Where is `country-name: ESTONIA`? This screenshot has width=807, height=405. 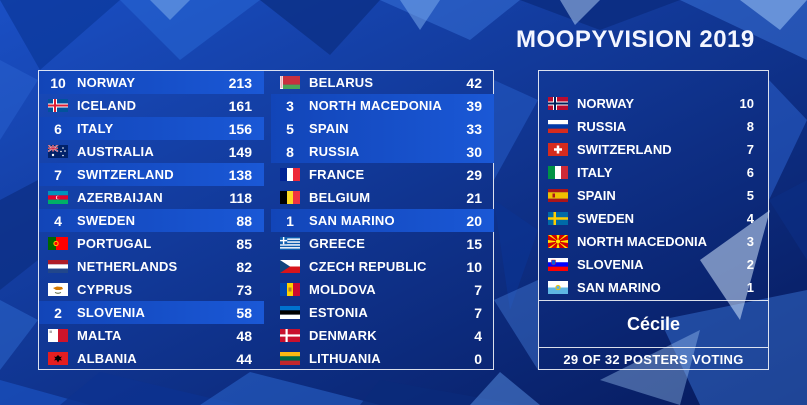 country-name: ESTONIA is located at coordinates (338, 312).